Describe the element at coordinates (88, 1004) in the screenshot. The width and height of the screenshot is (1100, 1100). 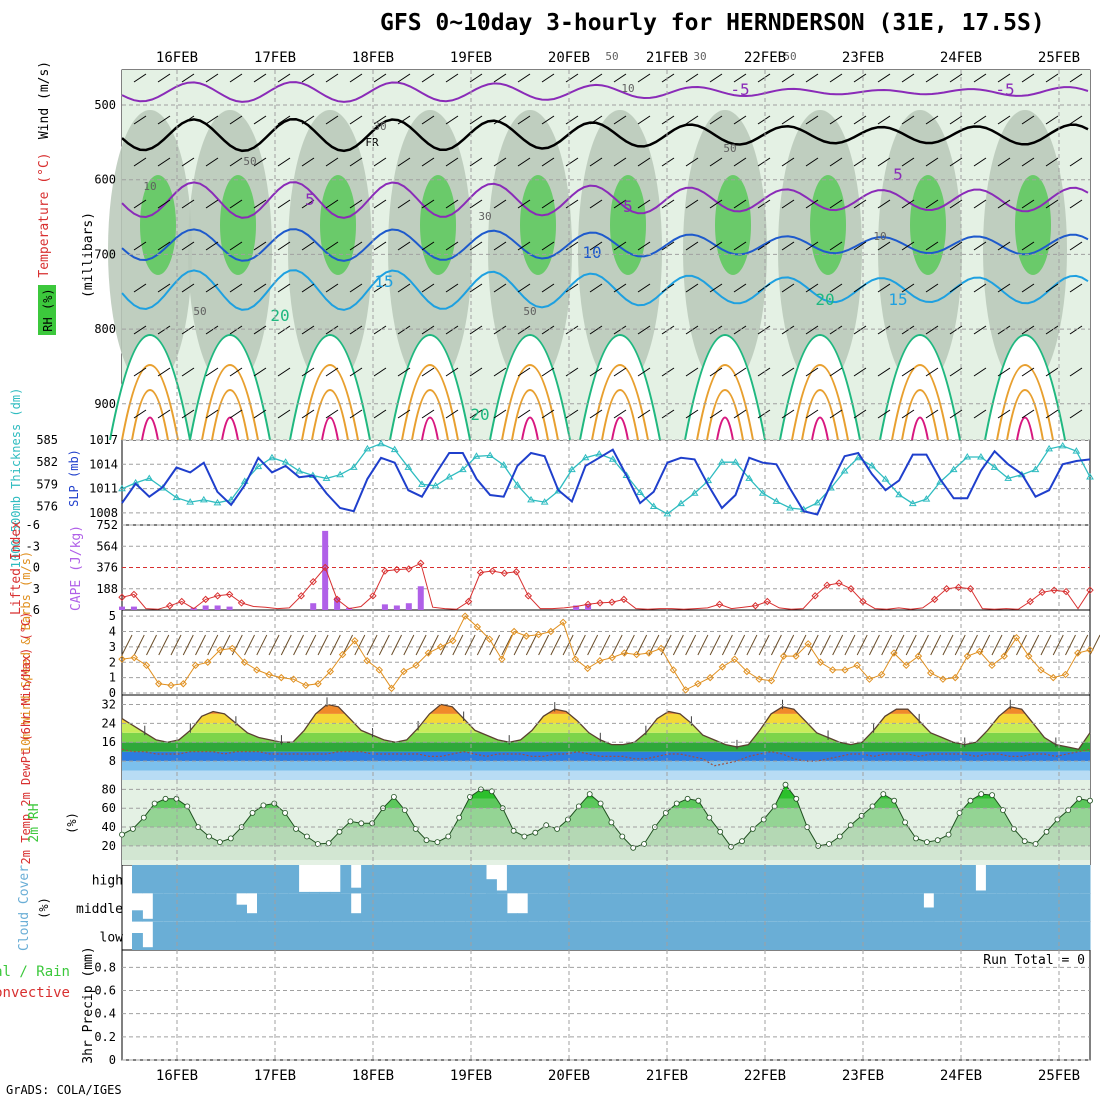
I see `precip-axis-label: 3hr Precip (mm)` at that location.